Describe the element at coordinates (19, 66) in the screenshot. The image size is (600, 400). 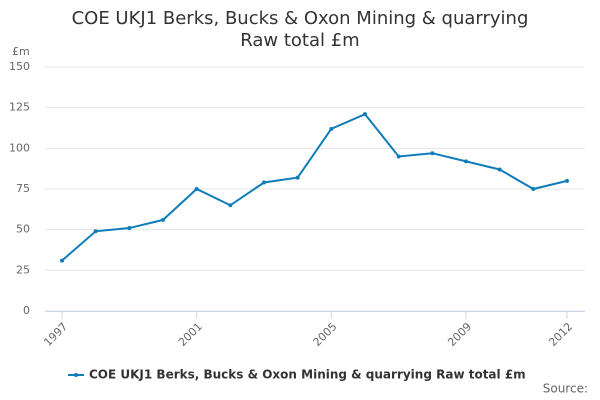
I see `y-tick-label: 150` at that location.